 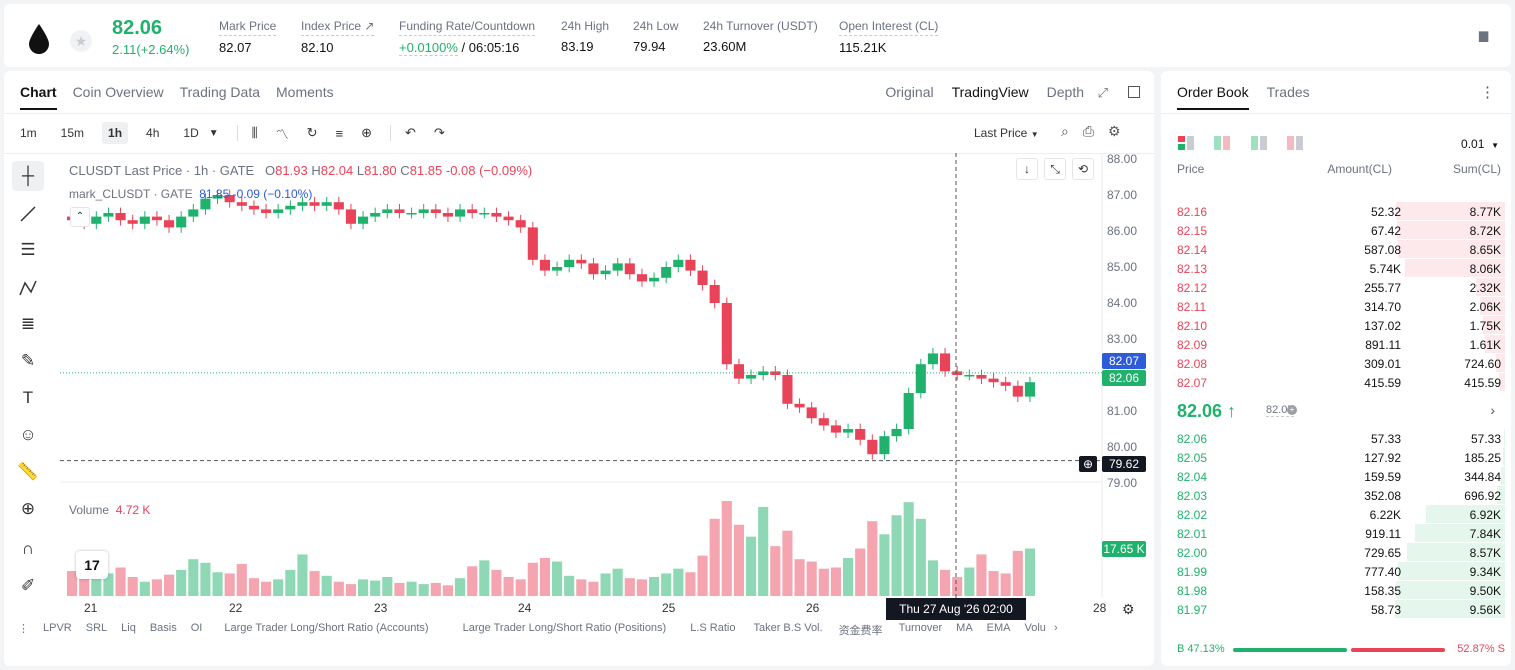 I want to click on brush-icon: ✎, so click(x=28, y=360).